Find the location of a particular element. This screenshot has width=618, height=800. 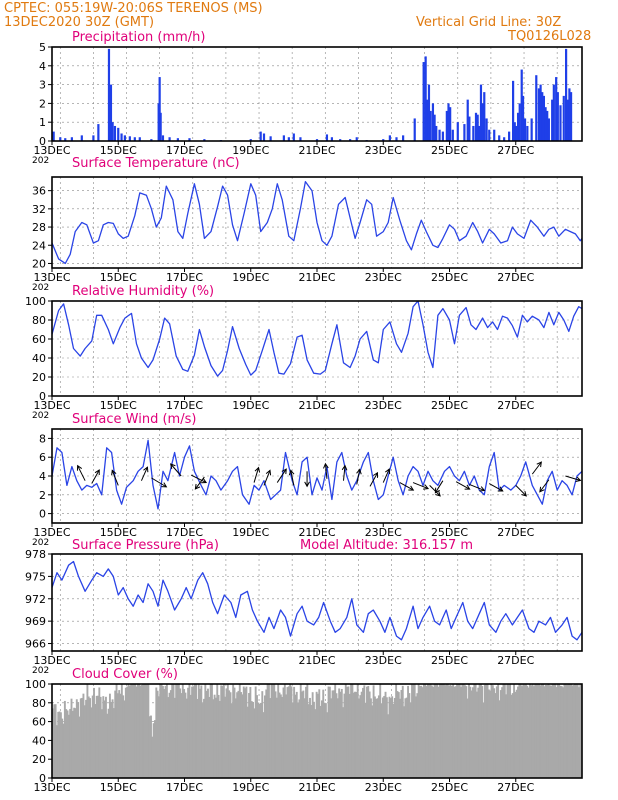

plot-area is located at coordinates (312, 94).